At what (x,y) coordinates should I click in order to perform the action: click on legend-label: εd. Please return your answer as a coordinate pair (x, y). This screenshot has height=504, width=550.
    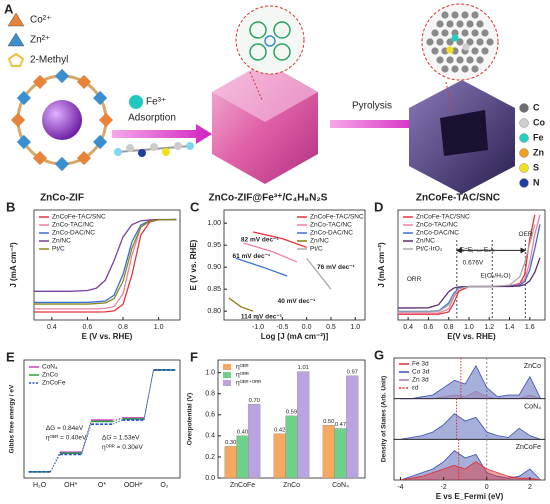
    Looking at the image, I should click on (415, 388).